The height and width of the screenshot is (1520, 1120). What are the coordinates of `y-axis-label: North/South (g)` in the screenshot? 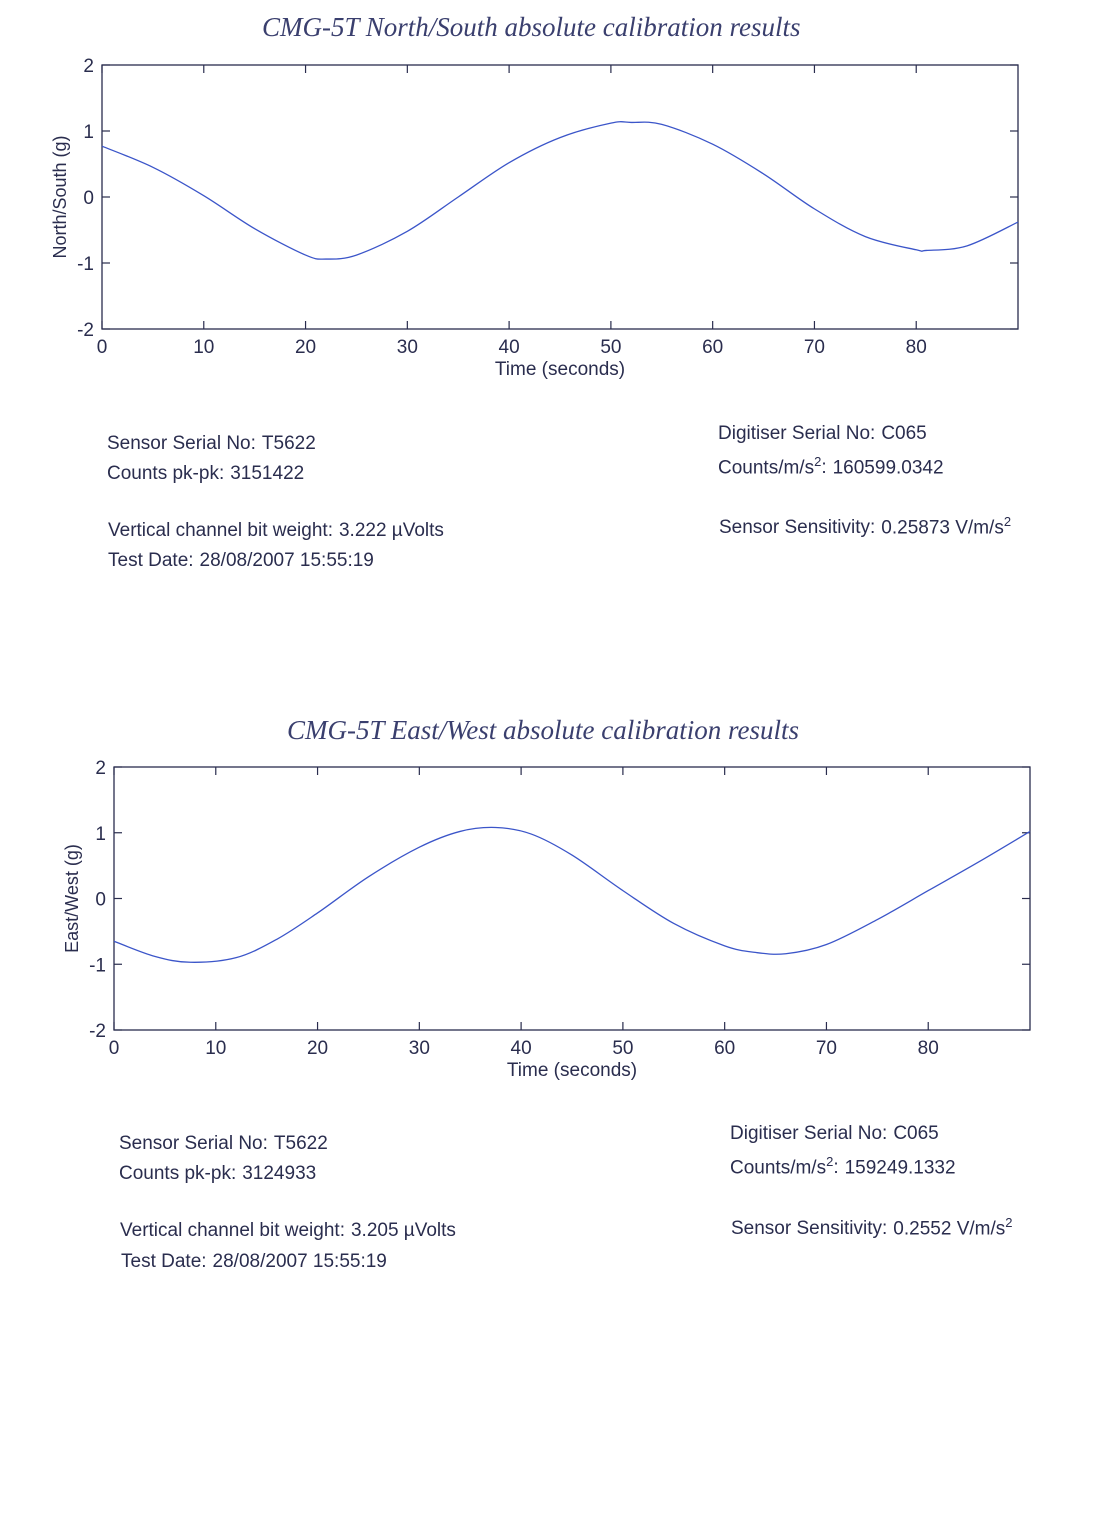 It's located at (60, 196).